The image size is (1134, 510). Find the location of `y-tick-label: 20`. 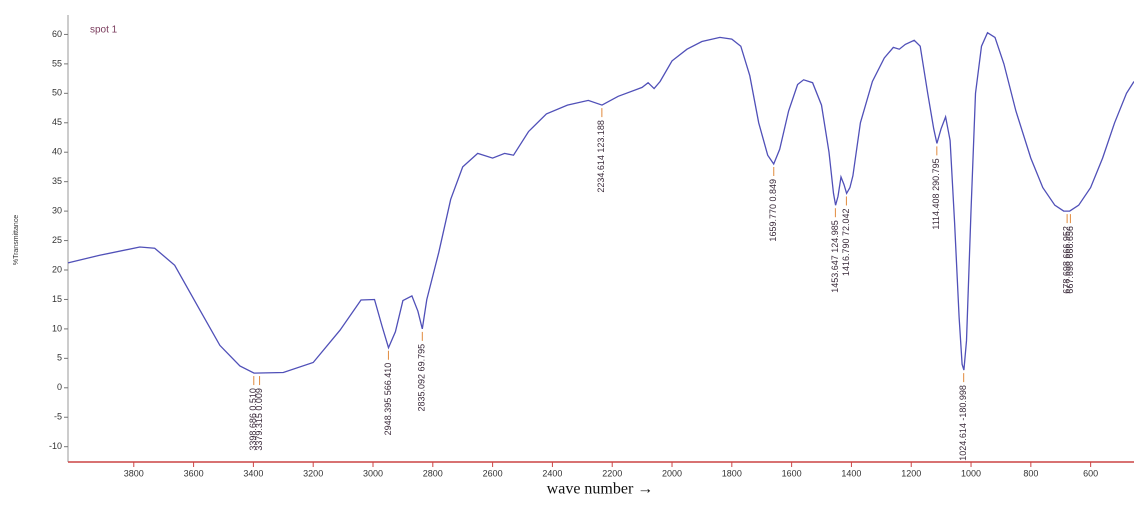

y-tick-label: 20 is located at coordinates (57, 269).